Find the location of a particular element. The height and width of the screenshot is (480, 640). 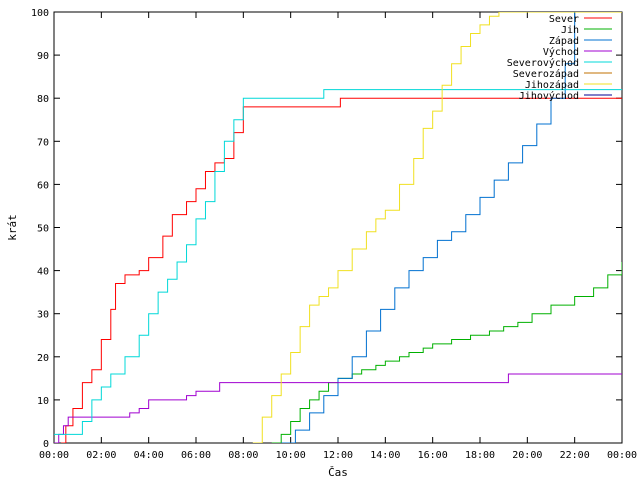

y-tick-label: 10 is located at coordinates (43, 401).